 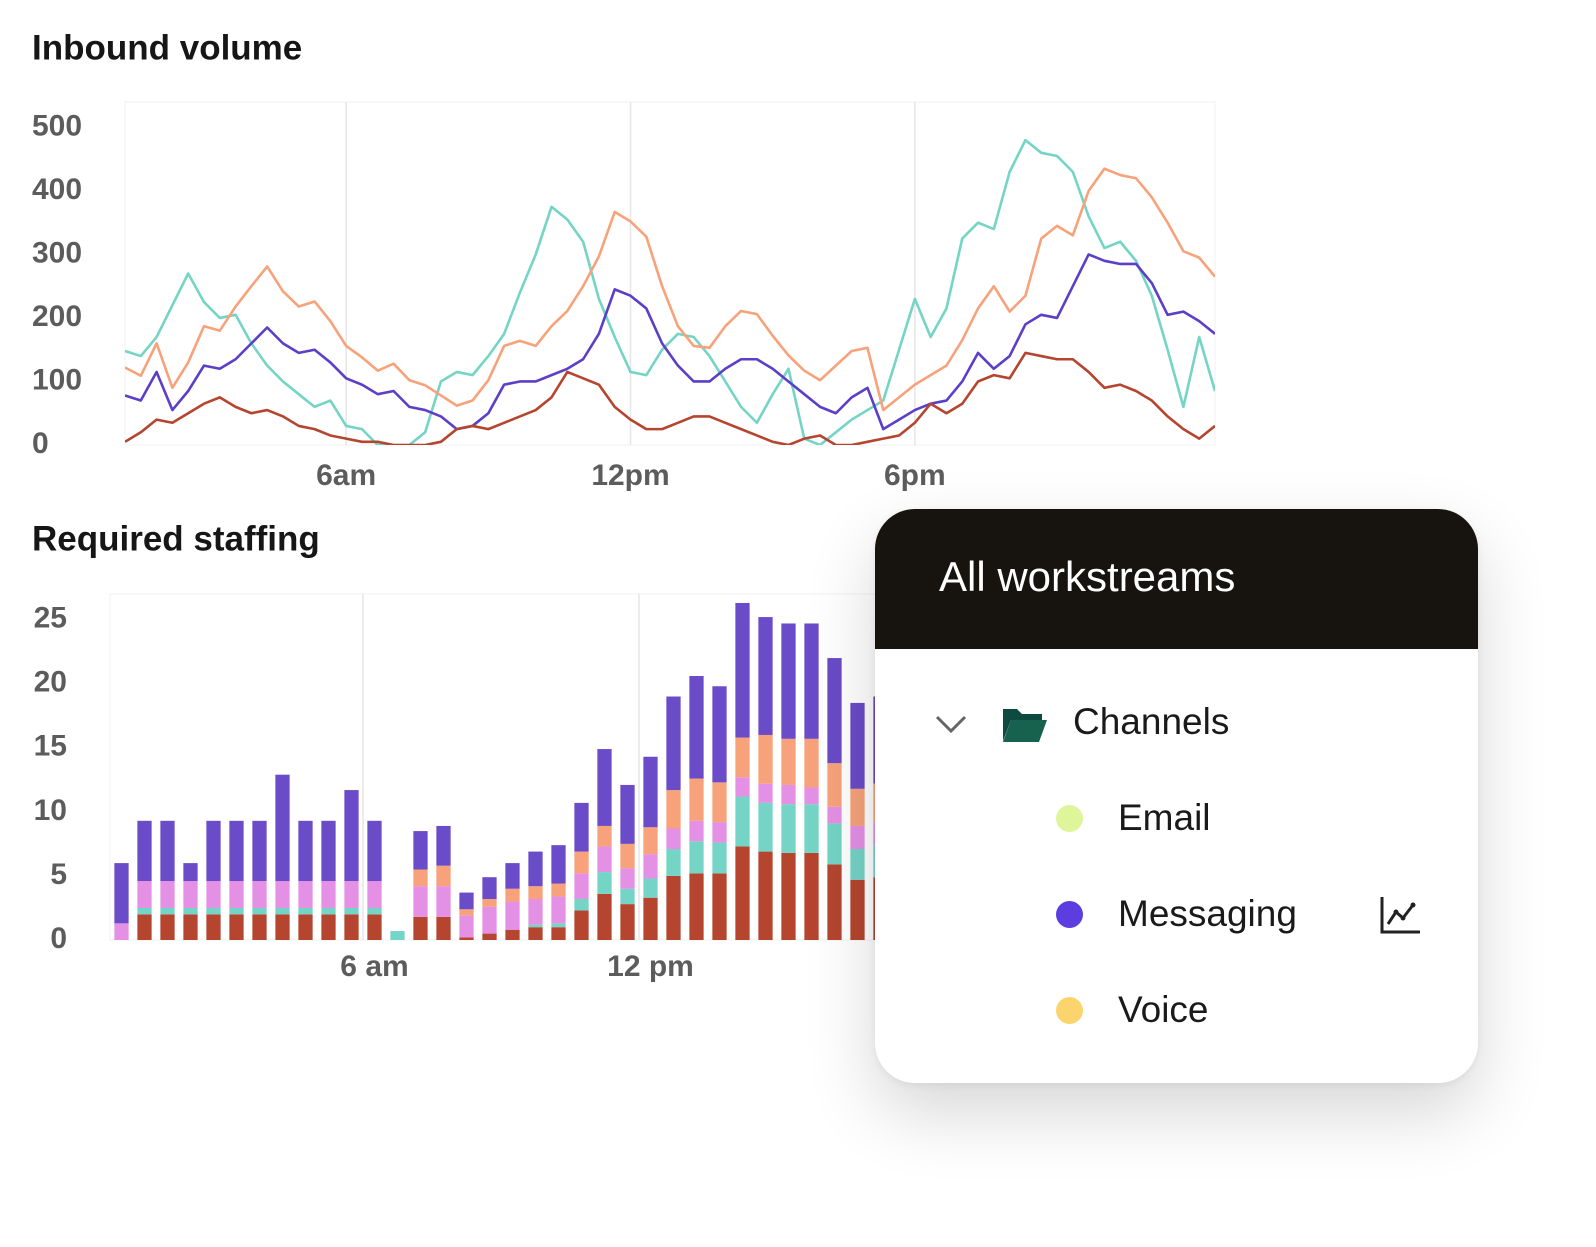 What do you see at coordinates (1151, 721) in the screenshot?
I see `group-label: Channels` at bounding box center [1151, 721].